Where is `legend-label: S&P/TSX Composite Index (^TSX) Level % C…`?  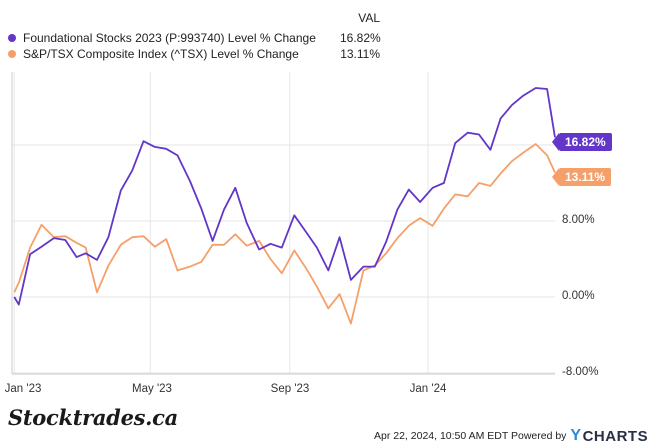 legend-label: S&P/TSX Composite Index (^TSX) Level % C… is located at coordinates (161, 54).